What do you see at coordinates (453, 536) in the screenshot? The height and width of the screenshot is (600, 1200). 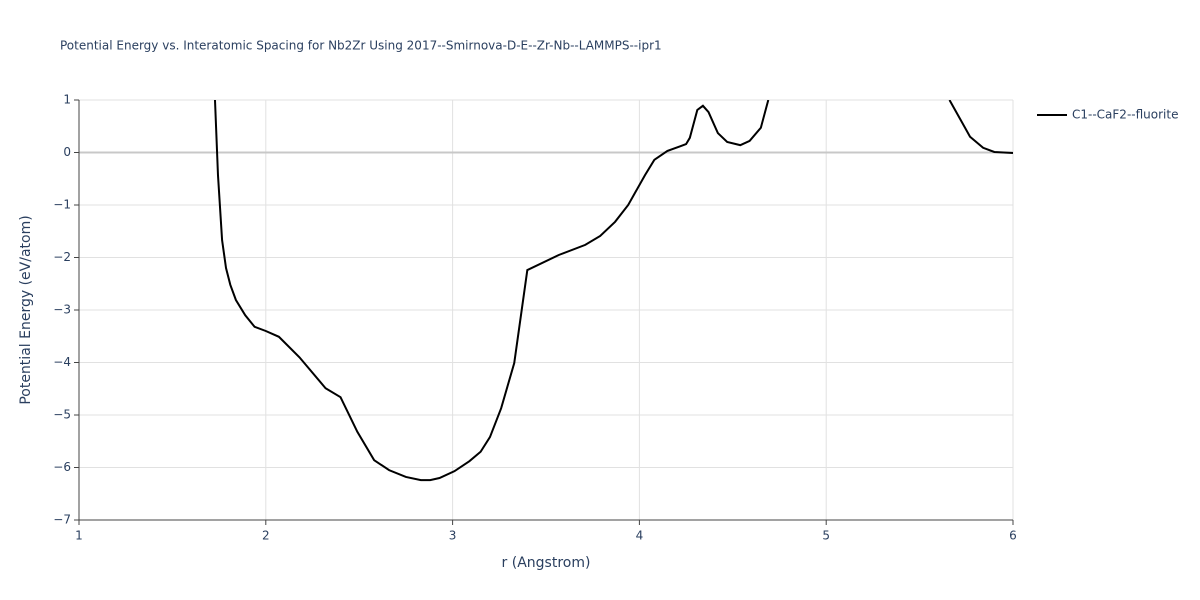 I see `x-tick-label: 3` at bounding box center [453, 536].